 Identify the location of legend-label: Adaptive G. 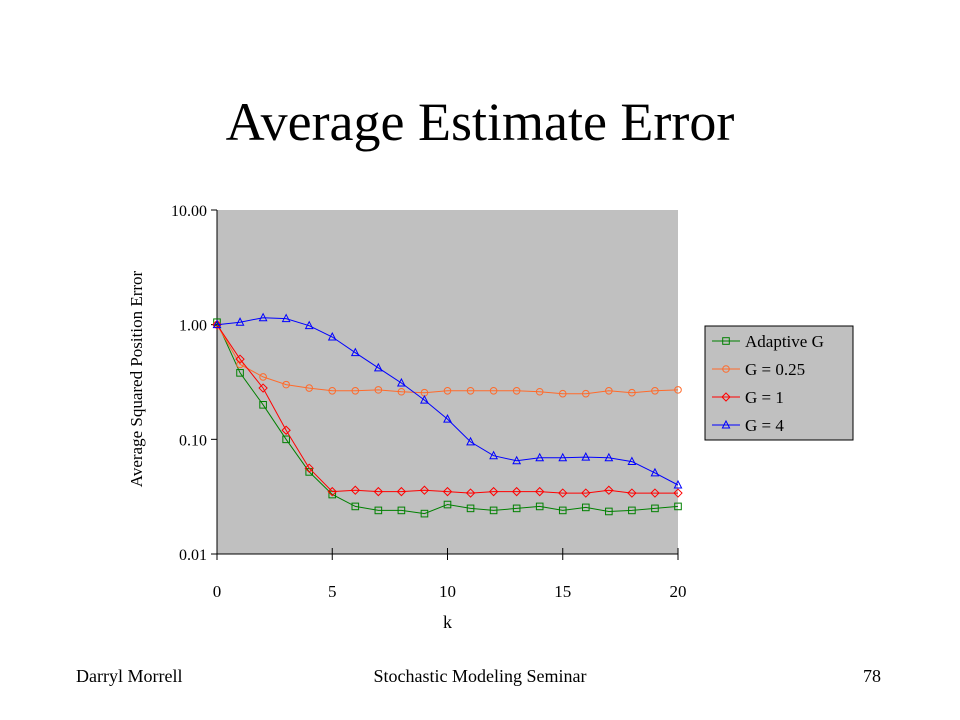
(784, 341).